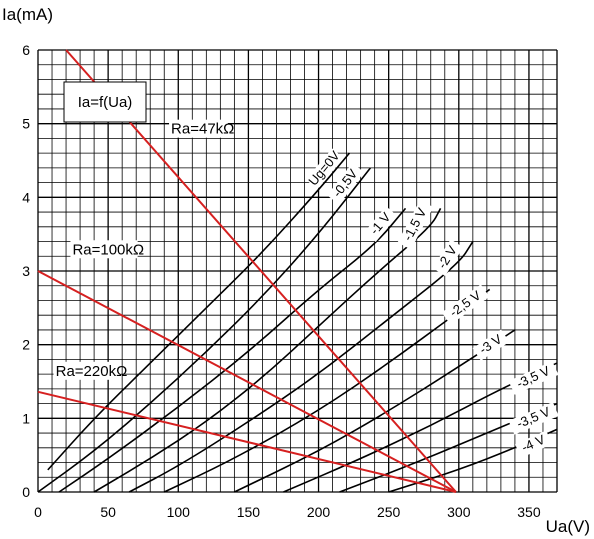  Describe the element at coordinates (108, 249) in the screenshot. I see `load-line-label: Ra=100kΩ` at that location.